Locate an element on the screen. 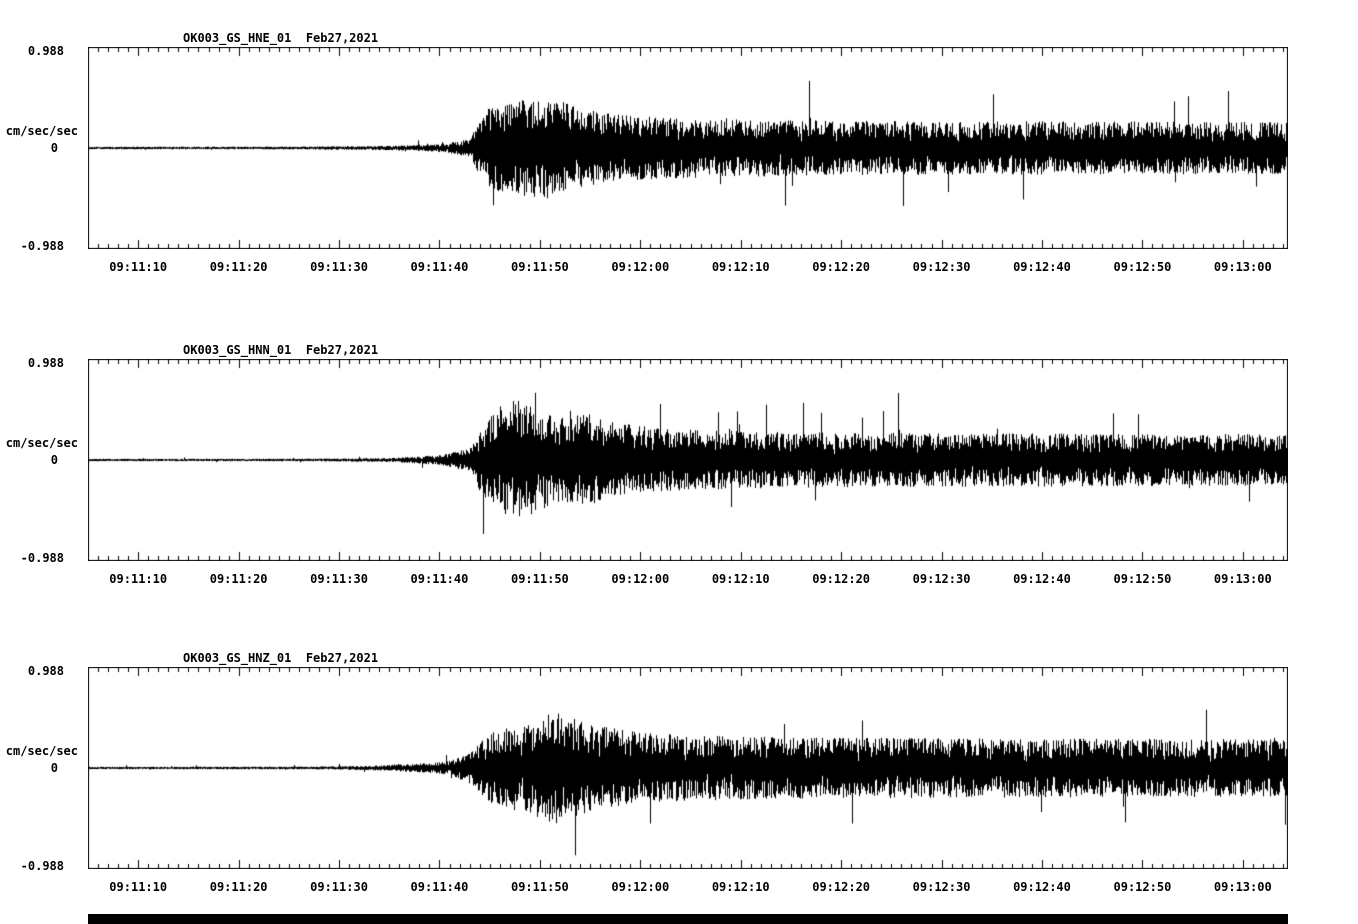 This screenshot has height=924, width=1358. panel-title: OK003_GS_HNZ_01 Feb27,2021 is located at coordinates (281, 658).